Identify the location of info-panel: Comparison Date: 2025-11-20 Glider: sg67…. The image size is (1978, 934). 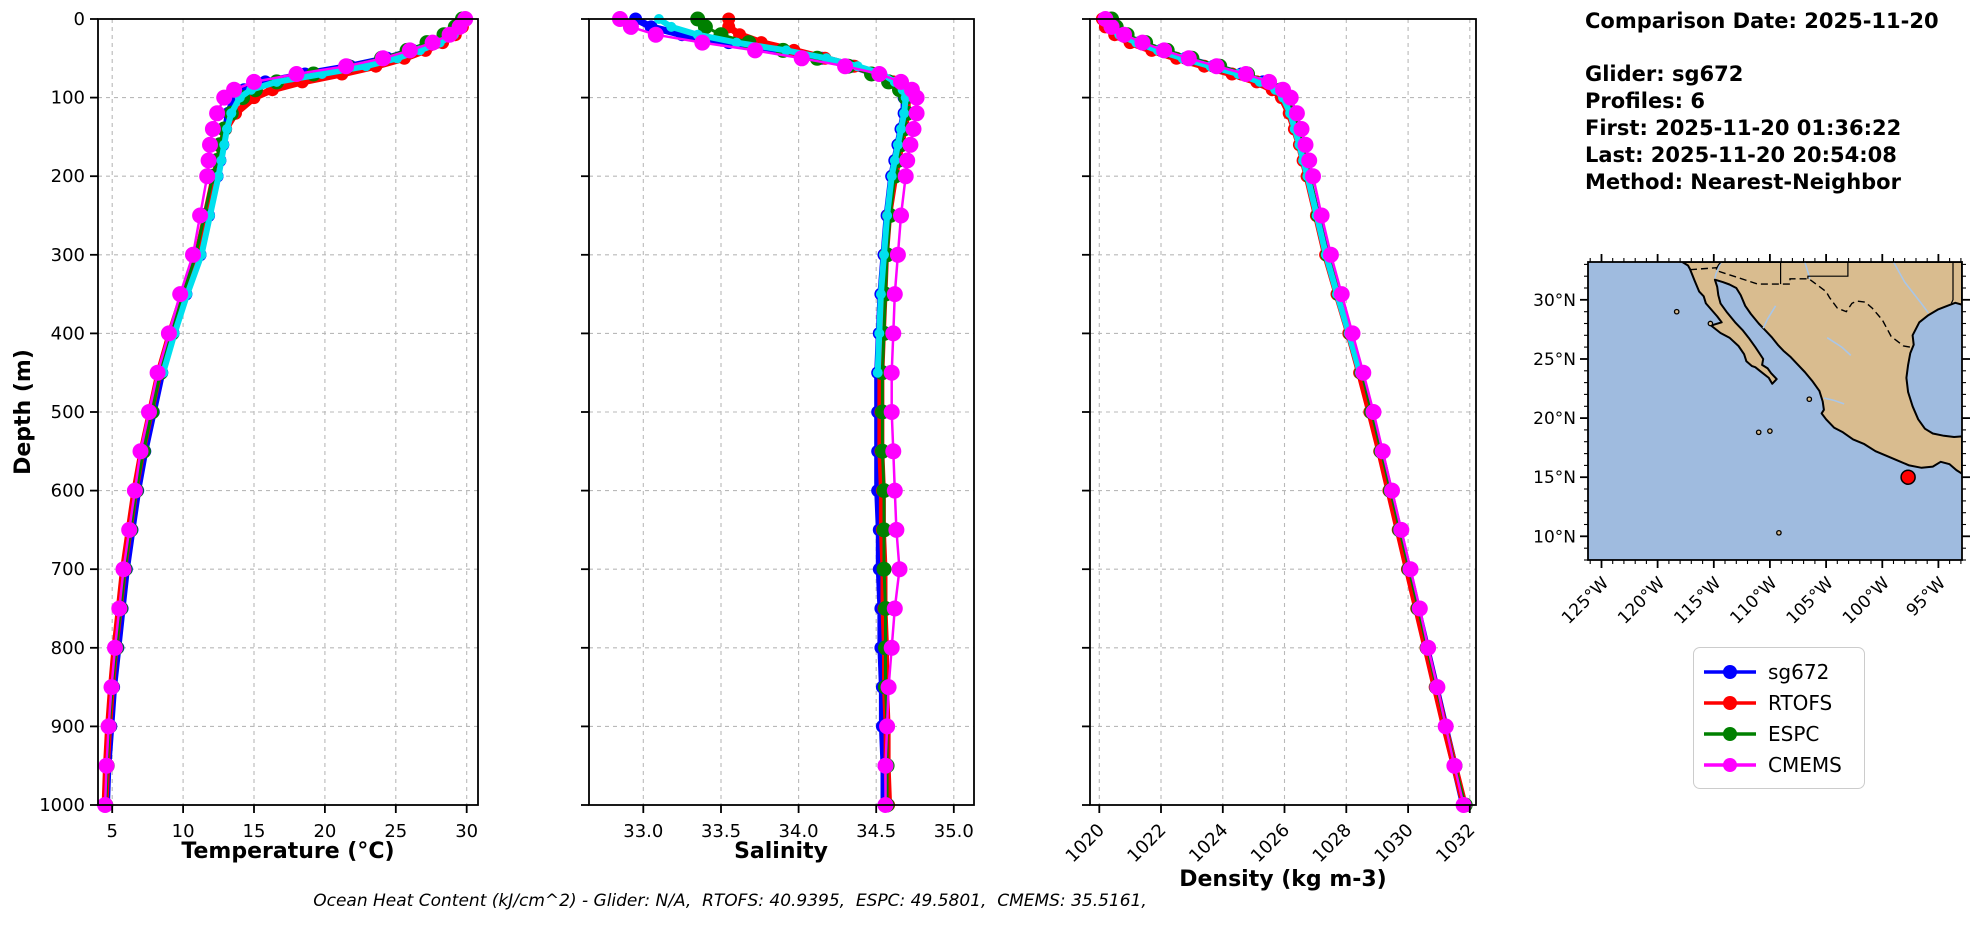
(1780, 102).